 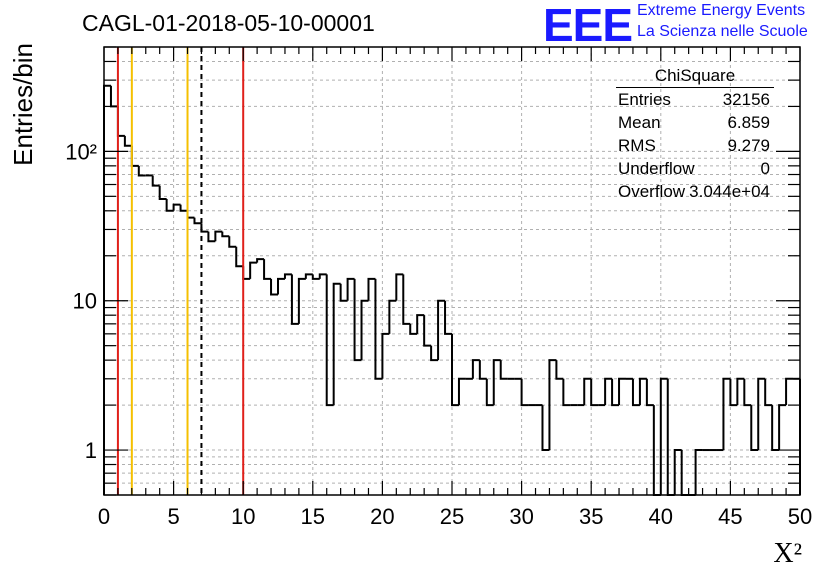 What do you see at coordinates (637, 145) in the screenshot?
I see `stats-label: RMS` at bounding box center [637, 145].